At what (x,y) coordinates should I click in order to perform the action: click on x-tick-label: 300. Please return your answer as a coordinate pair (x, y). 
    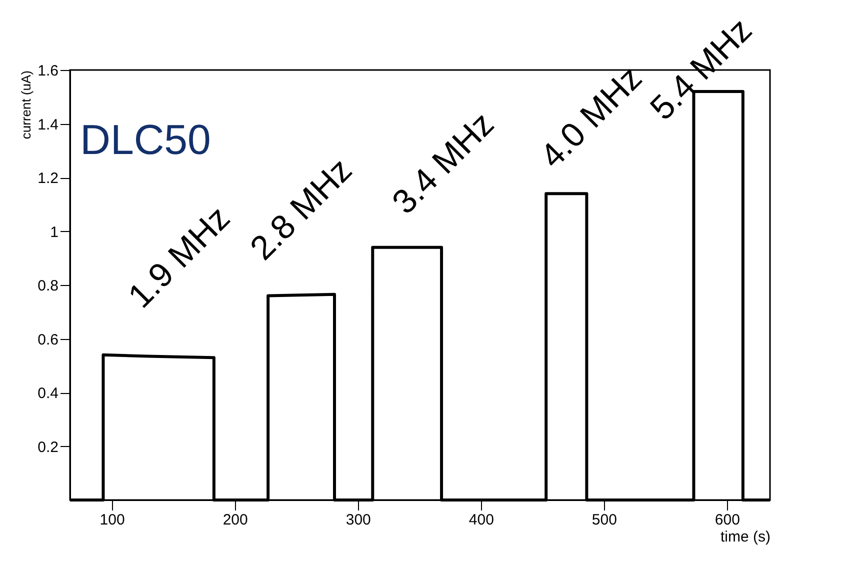
    Looking at the image, I should click on (358, 520).